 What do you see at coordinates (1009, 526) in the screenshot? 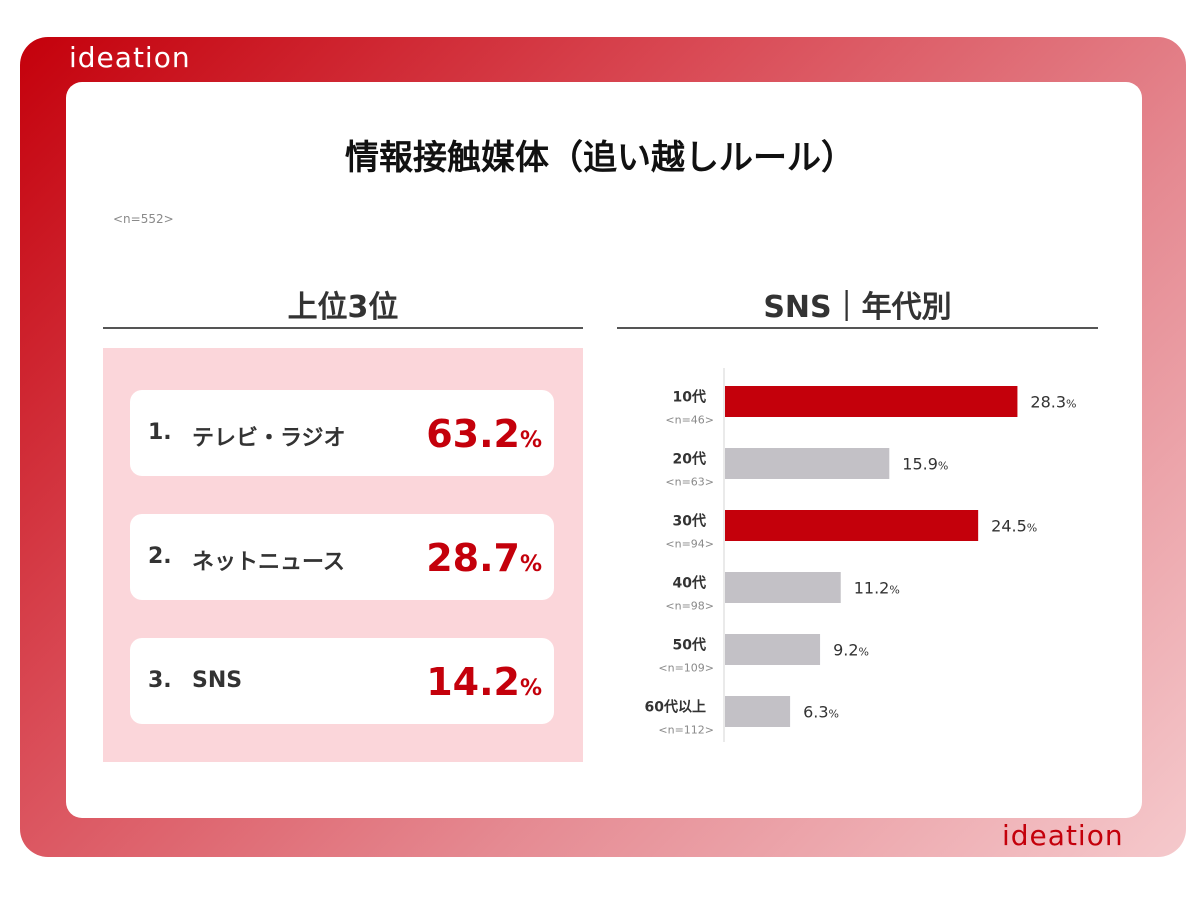
I see `bar-value-number: 24.5` at bounding box center [1009, 526].